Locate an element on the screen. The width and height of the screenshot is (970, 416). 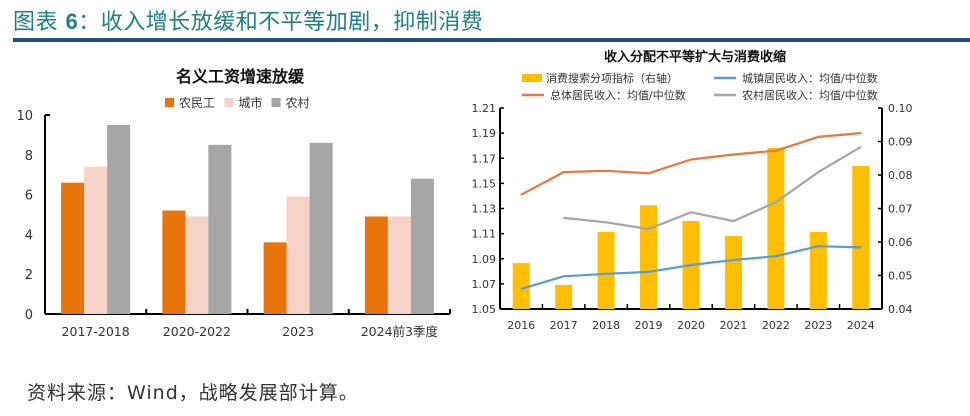
line-rural is located at coordinates (712, 188).